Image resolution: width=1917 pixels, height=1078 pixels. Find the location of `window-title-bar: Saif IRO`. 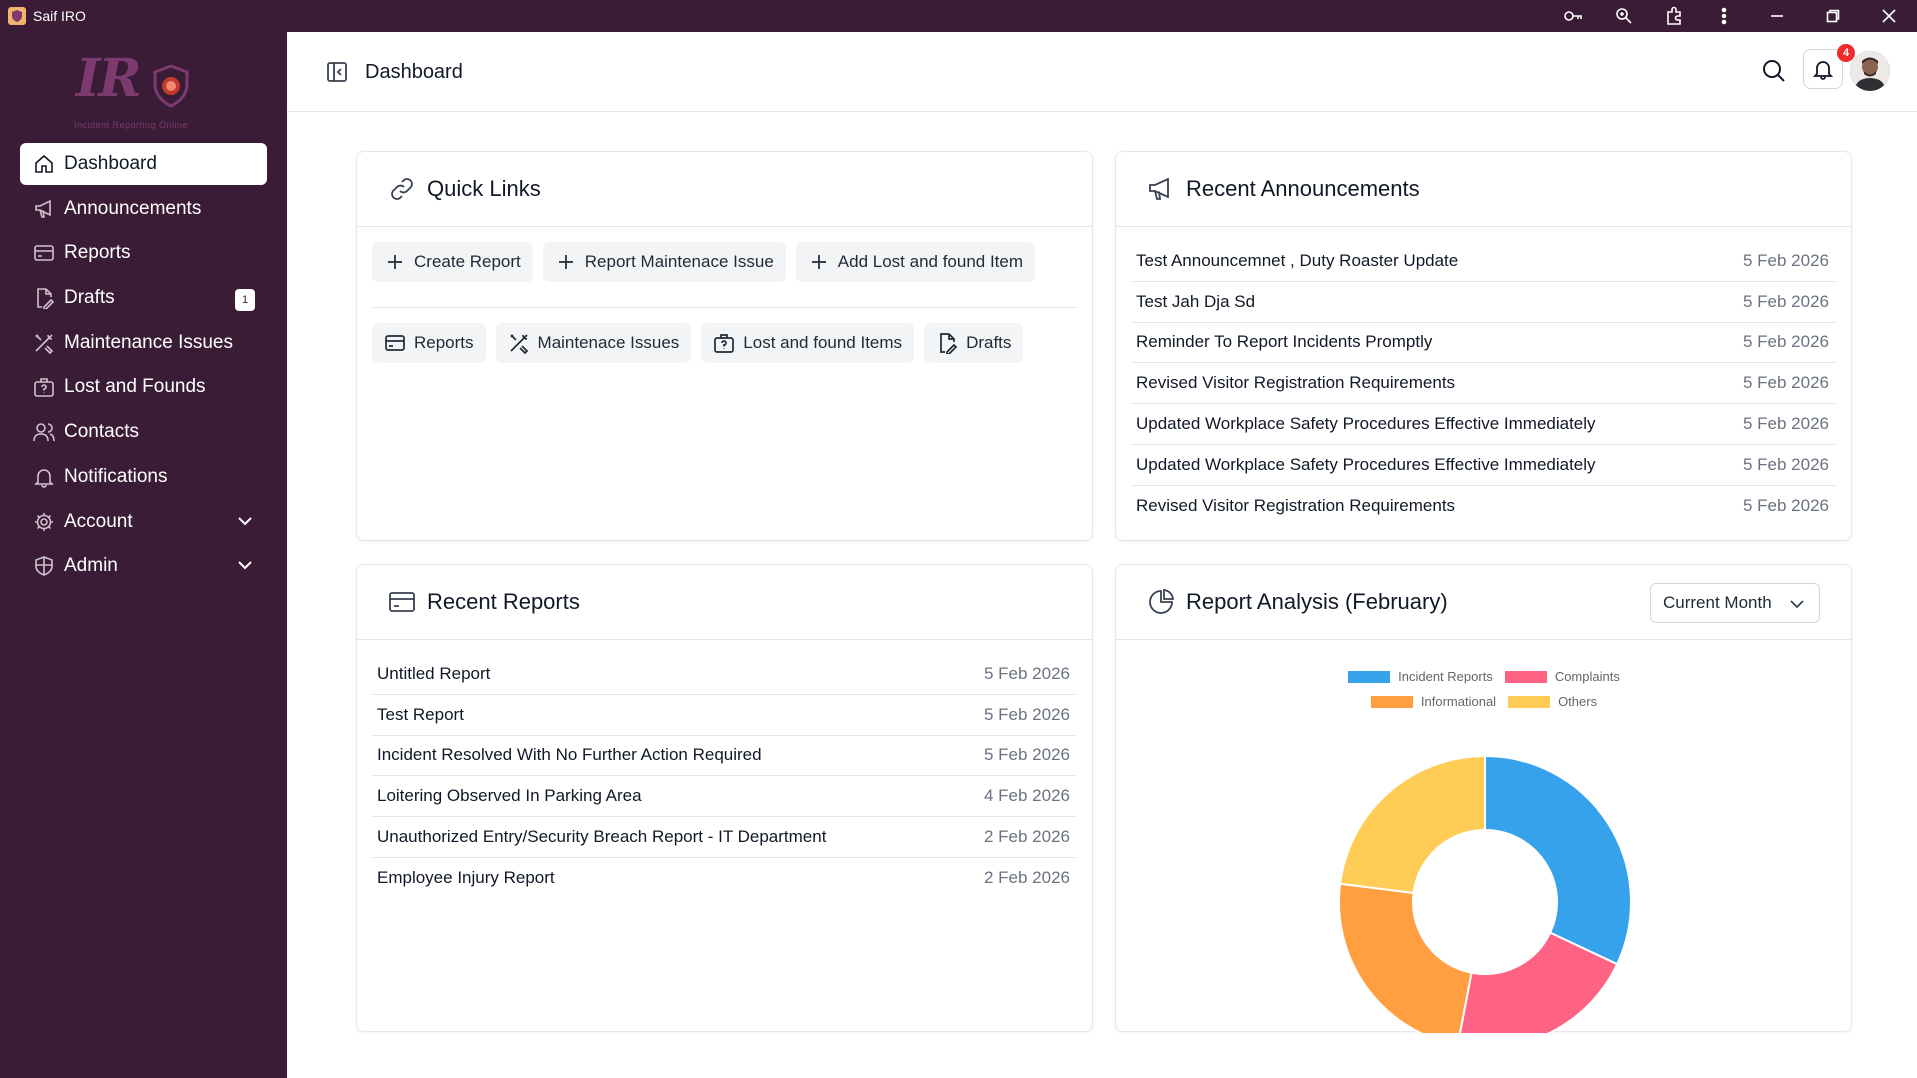

window-title-bar: Saif IRO is located at coordinates (958, 16).